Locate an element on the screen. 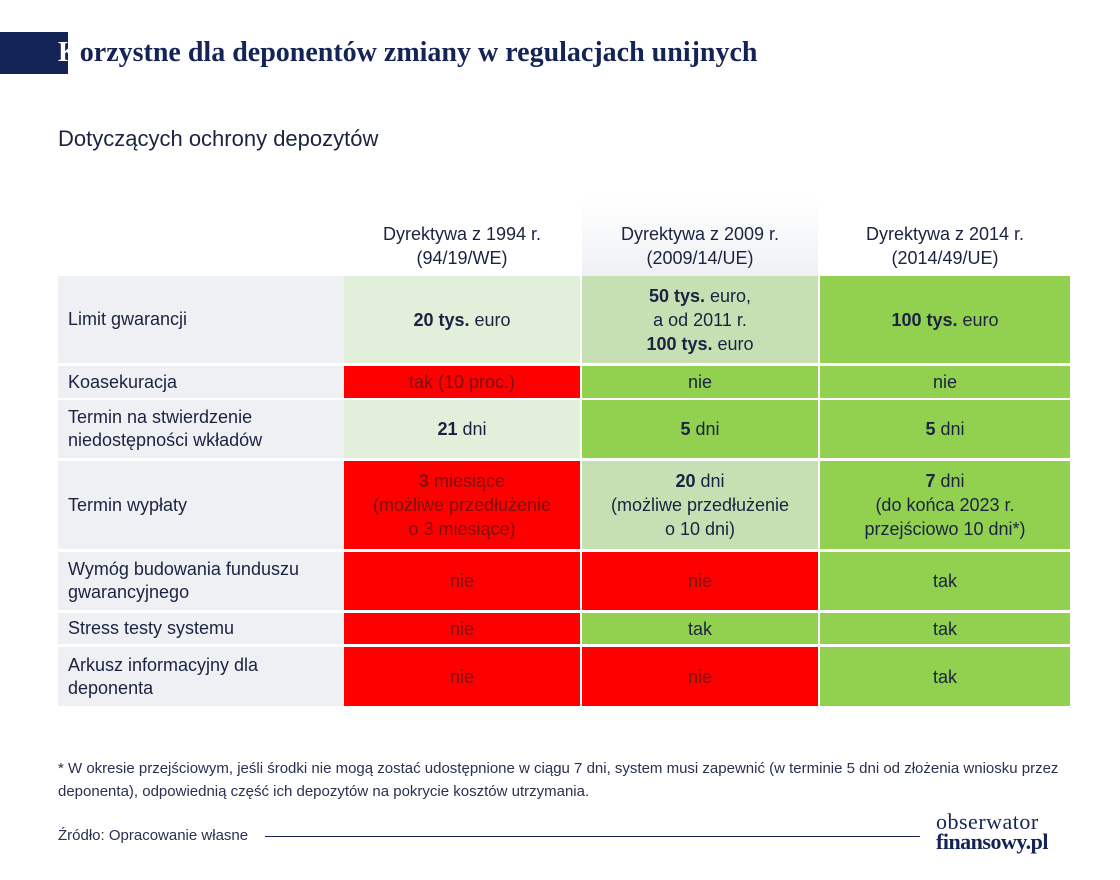 This screenshot has height=880, width=1120. column-header-line1: Dyrektywa z 2014 r. is located at coordinates (945, 234).